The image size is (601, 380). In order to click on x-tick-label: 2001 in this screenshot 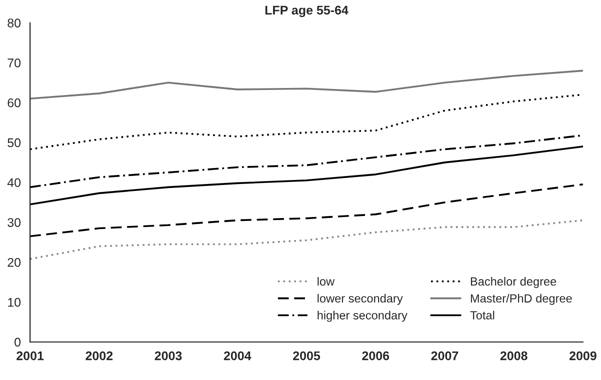, I will do `click(30, 355)`.